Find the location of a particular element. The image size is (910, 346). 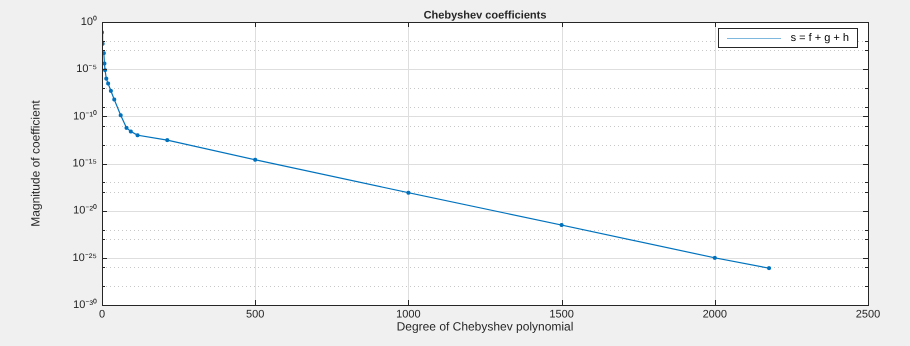

y-tick-label: 10⁻²⁵ is located at coordinates (84, 258).